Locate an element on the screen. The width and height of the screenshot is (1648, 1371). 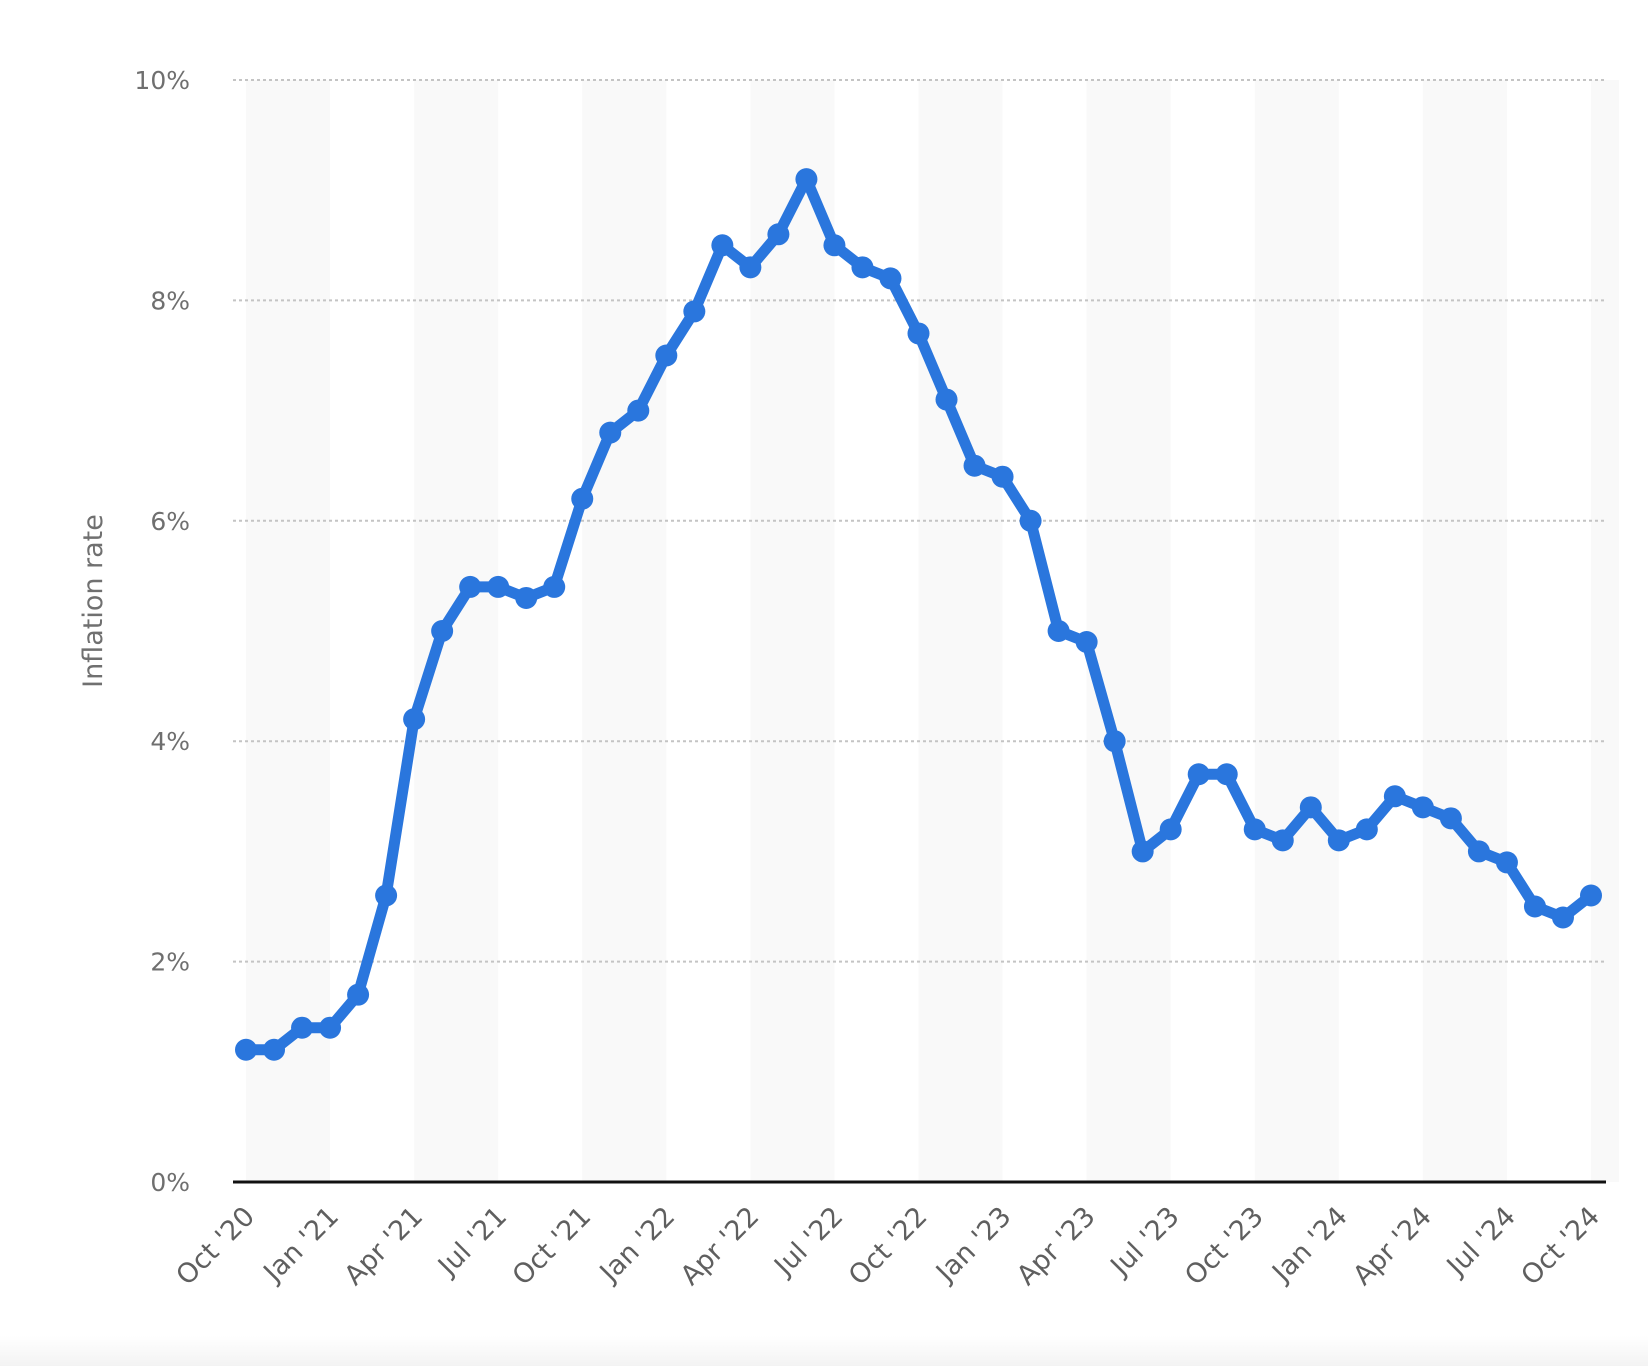
x-tick-label: Jan '23 is located at coordinates (973, 1245).